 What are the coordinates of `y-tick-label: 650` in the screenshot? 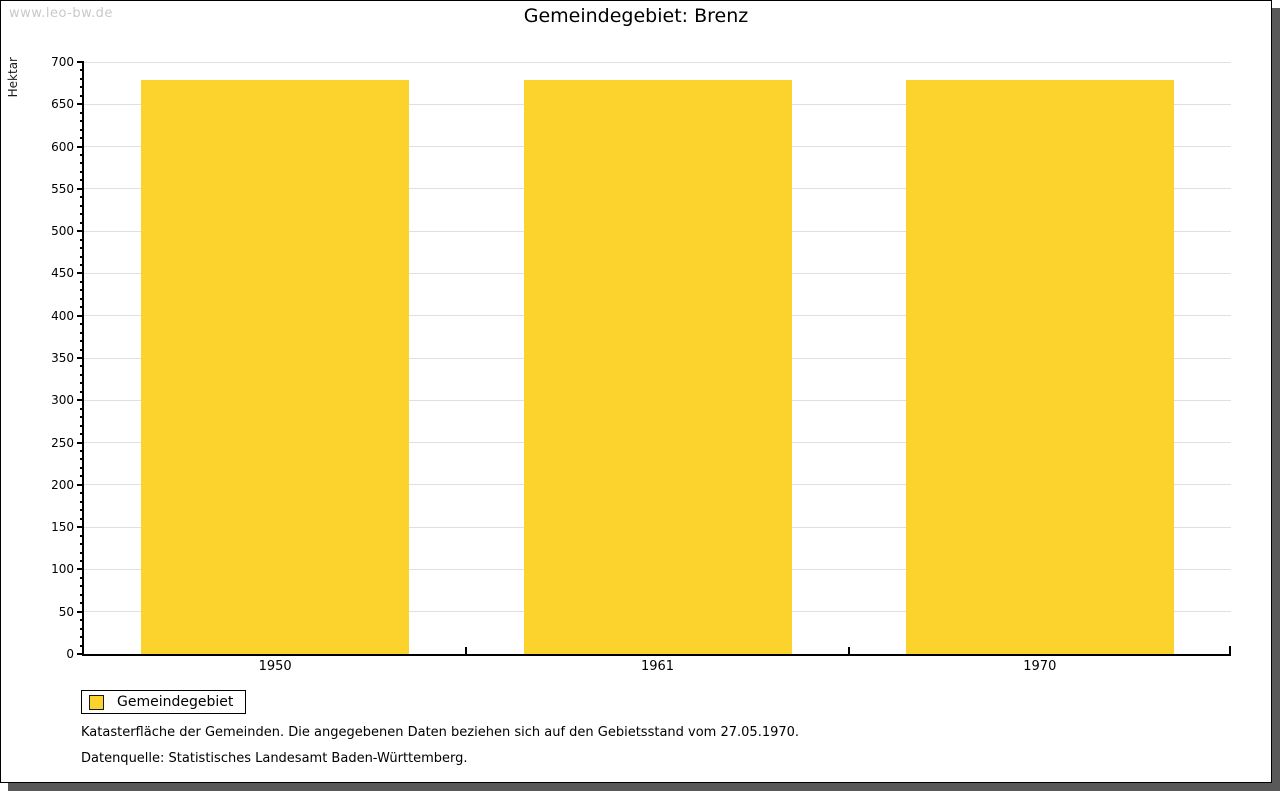 It's located at (62, 104).